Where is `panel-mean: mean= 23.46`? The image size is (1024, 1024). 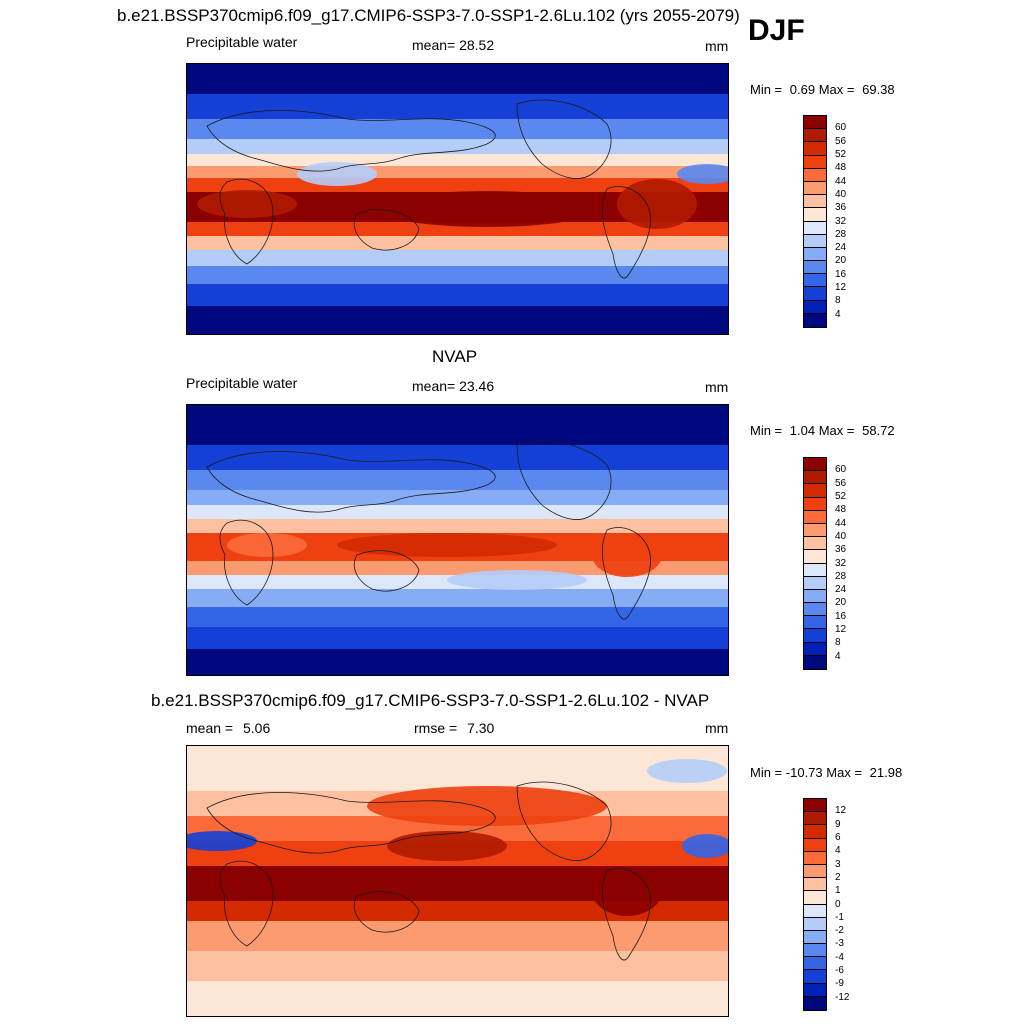
panel-mean: mean= 23.46 is located at coordinates (453, 386).